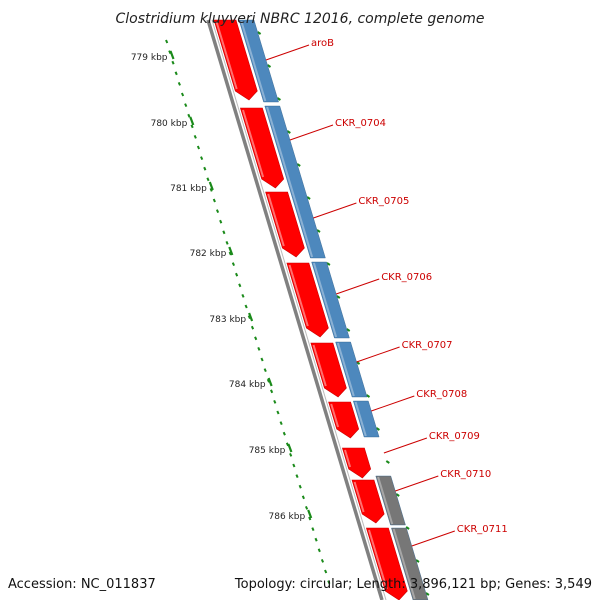 The height and width of the screenshot is (604, 600). I want to click on scale-label: 781 kbp, so click(188, 189).